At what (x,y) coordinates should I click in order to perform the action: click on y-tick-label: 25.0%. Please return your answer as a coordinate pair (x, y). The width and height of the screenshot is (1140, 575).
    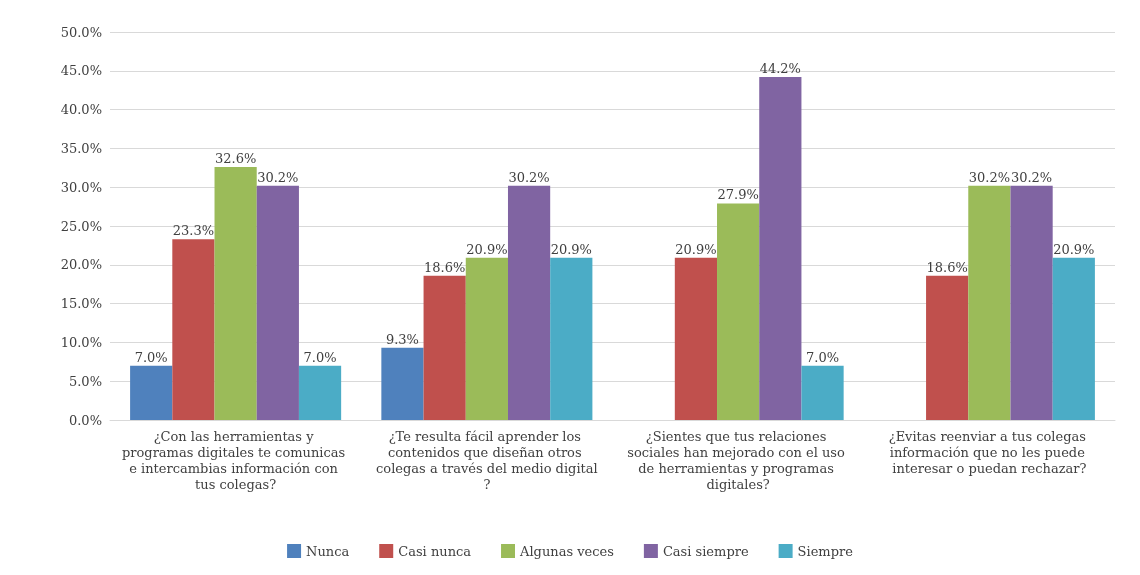
    Looking at the image, I should click on (81, 226).